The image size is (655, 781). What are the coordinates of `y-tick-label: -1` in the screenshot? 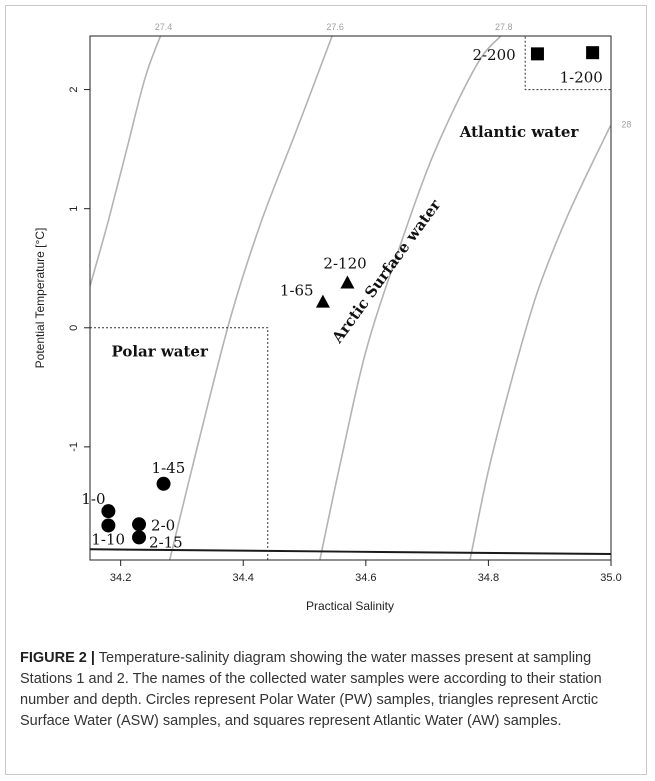 It's located at (74, 447).